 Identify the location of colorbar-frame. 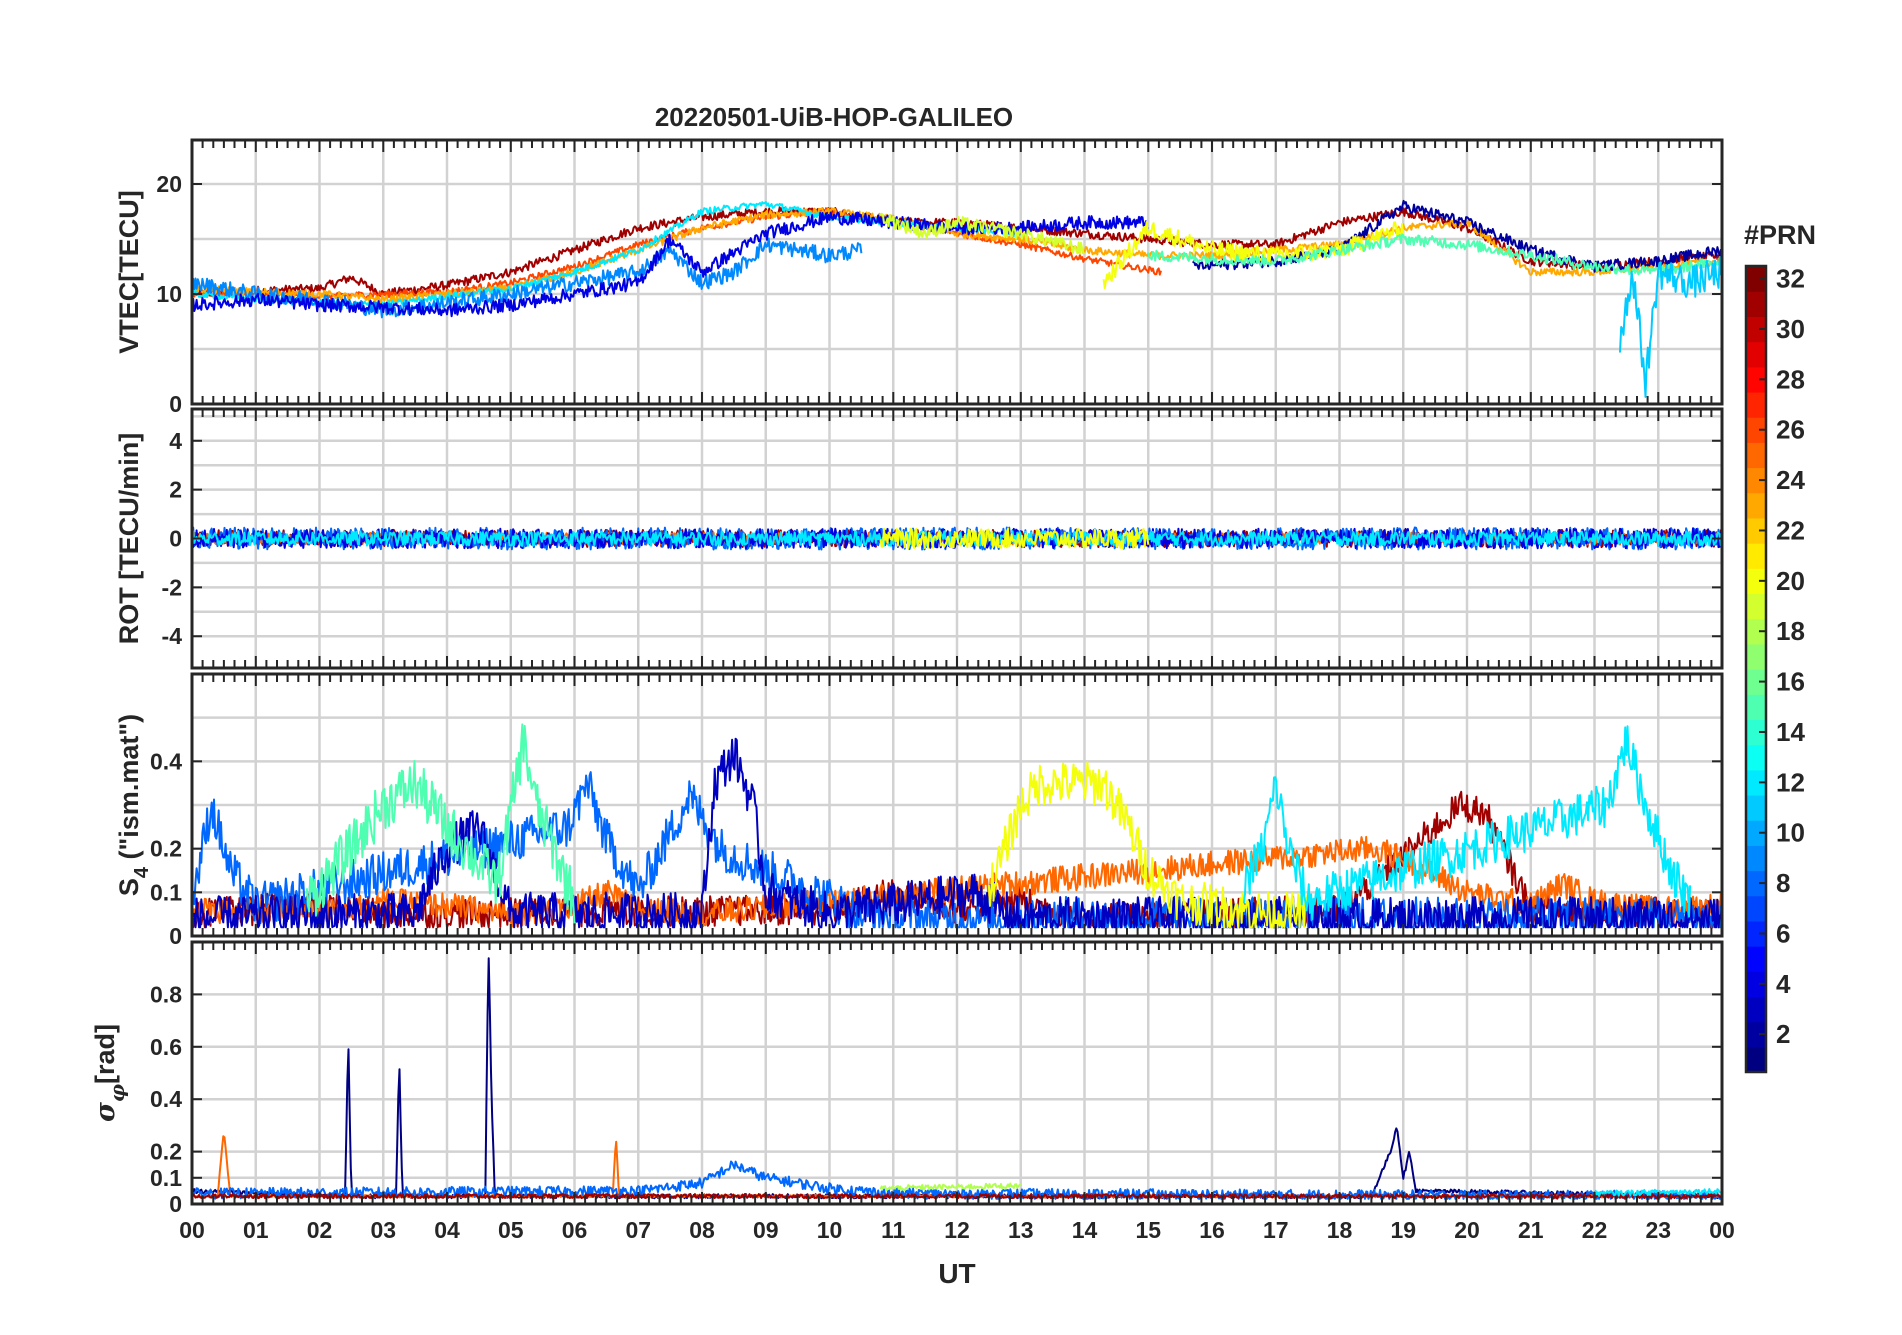
(1756, 669).